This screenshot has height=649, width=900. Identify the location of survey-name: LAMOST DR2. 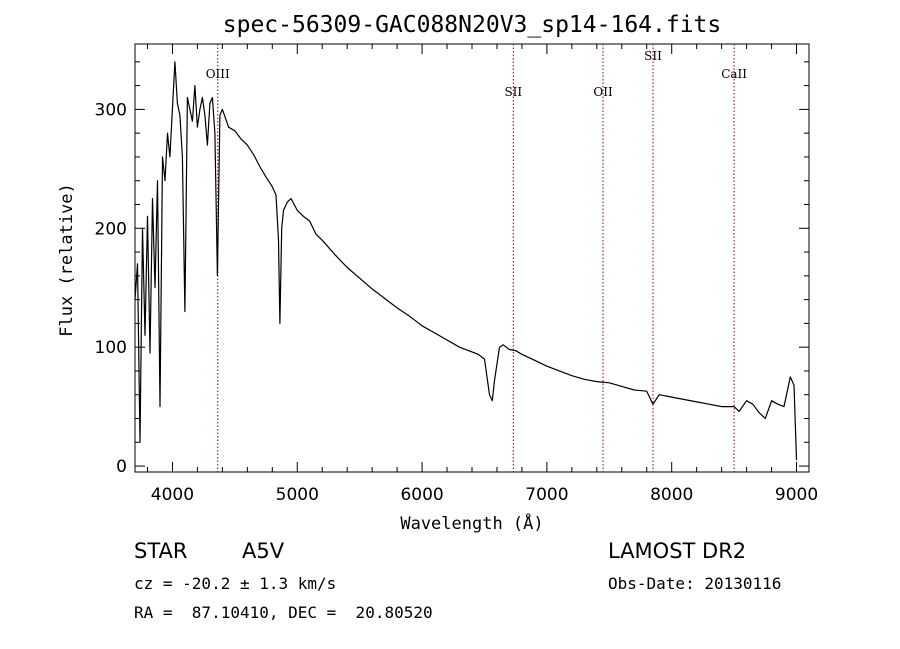
(677, 551).